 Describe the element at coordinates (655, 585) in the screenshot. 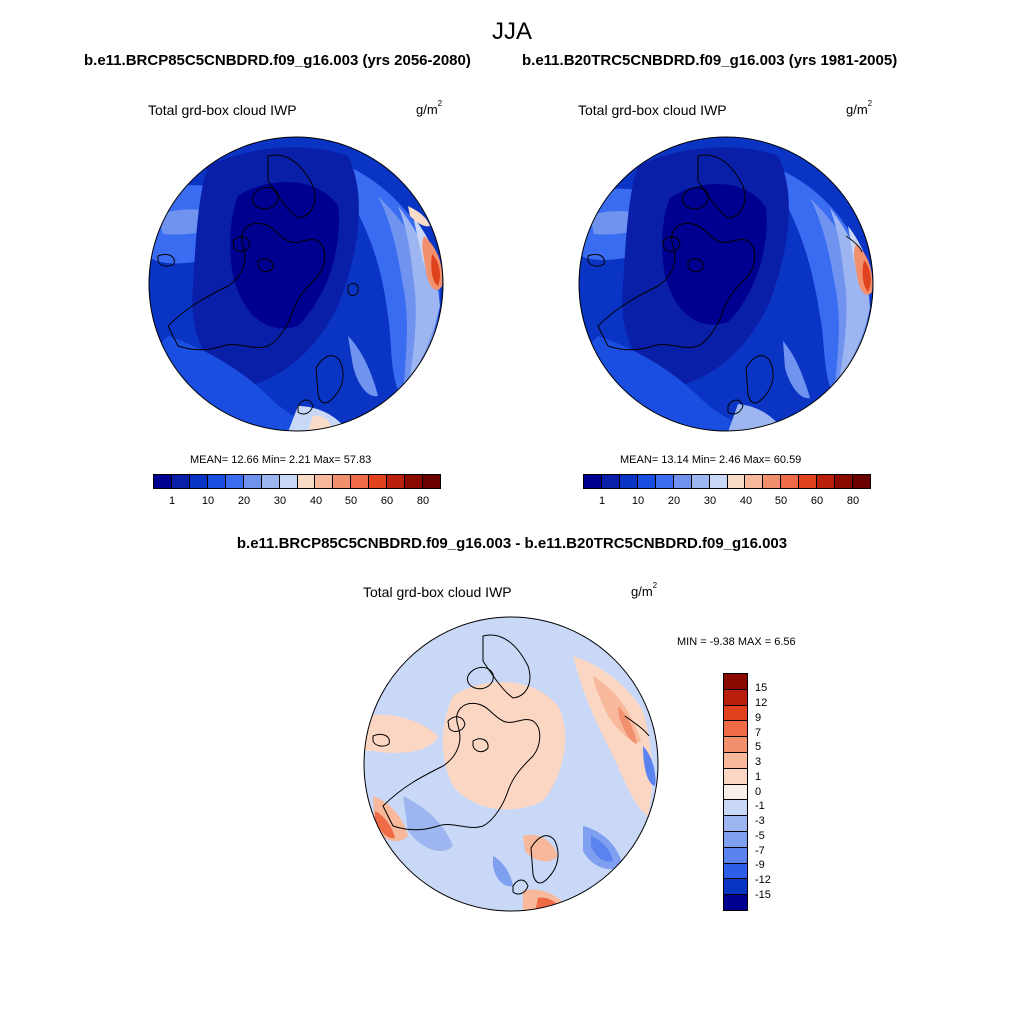

I see `difference-units-exp: 2` at that location.